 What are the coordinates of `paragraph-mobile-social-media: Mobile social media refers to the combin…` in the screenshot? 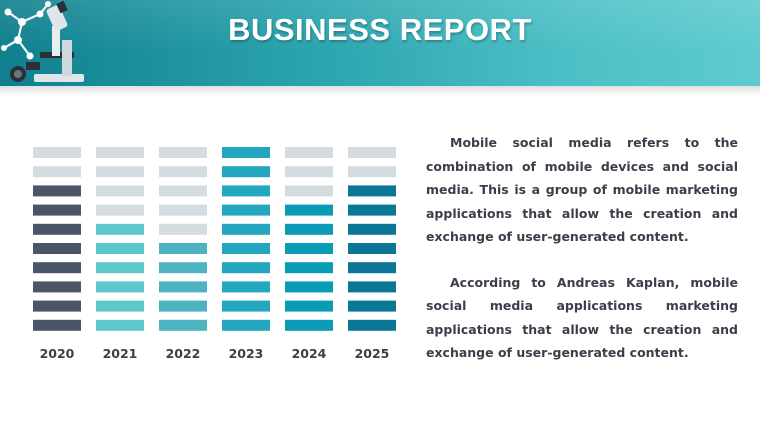 It's located at (582, 189).